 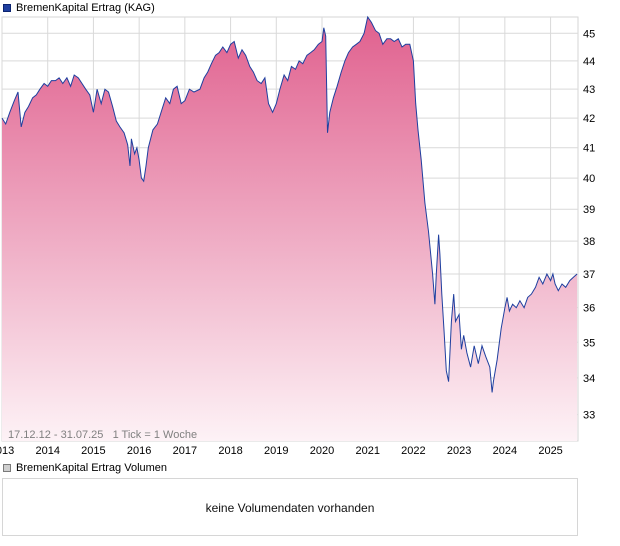 I want to click on x-tick-label: 2021, so click(x=367, y=451).